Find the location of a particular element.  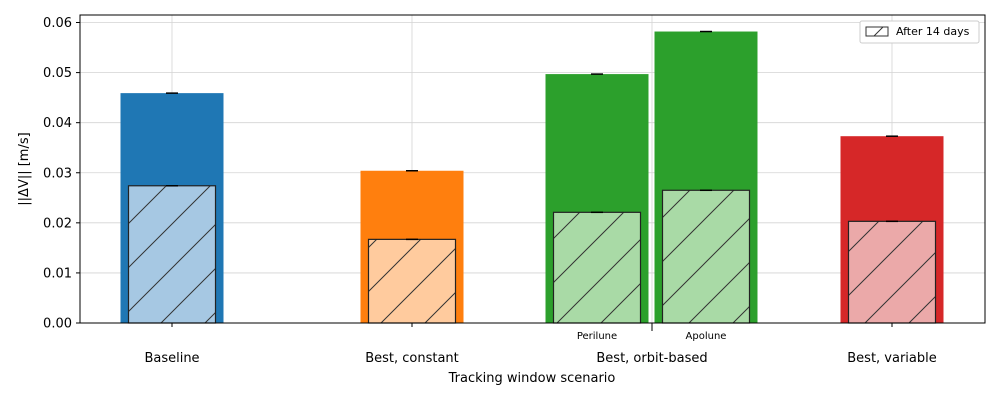

x-sublabel: Apolune is located at coordinates (706, 336).